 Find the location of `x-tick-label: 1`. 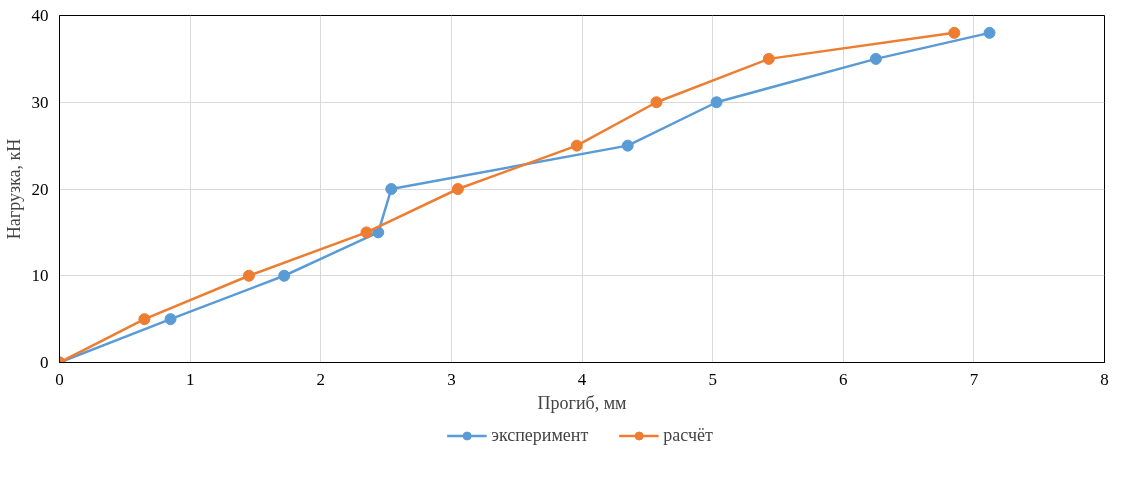

x-tick-label: 1 is located at coordinates (190, 379).